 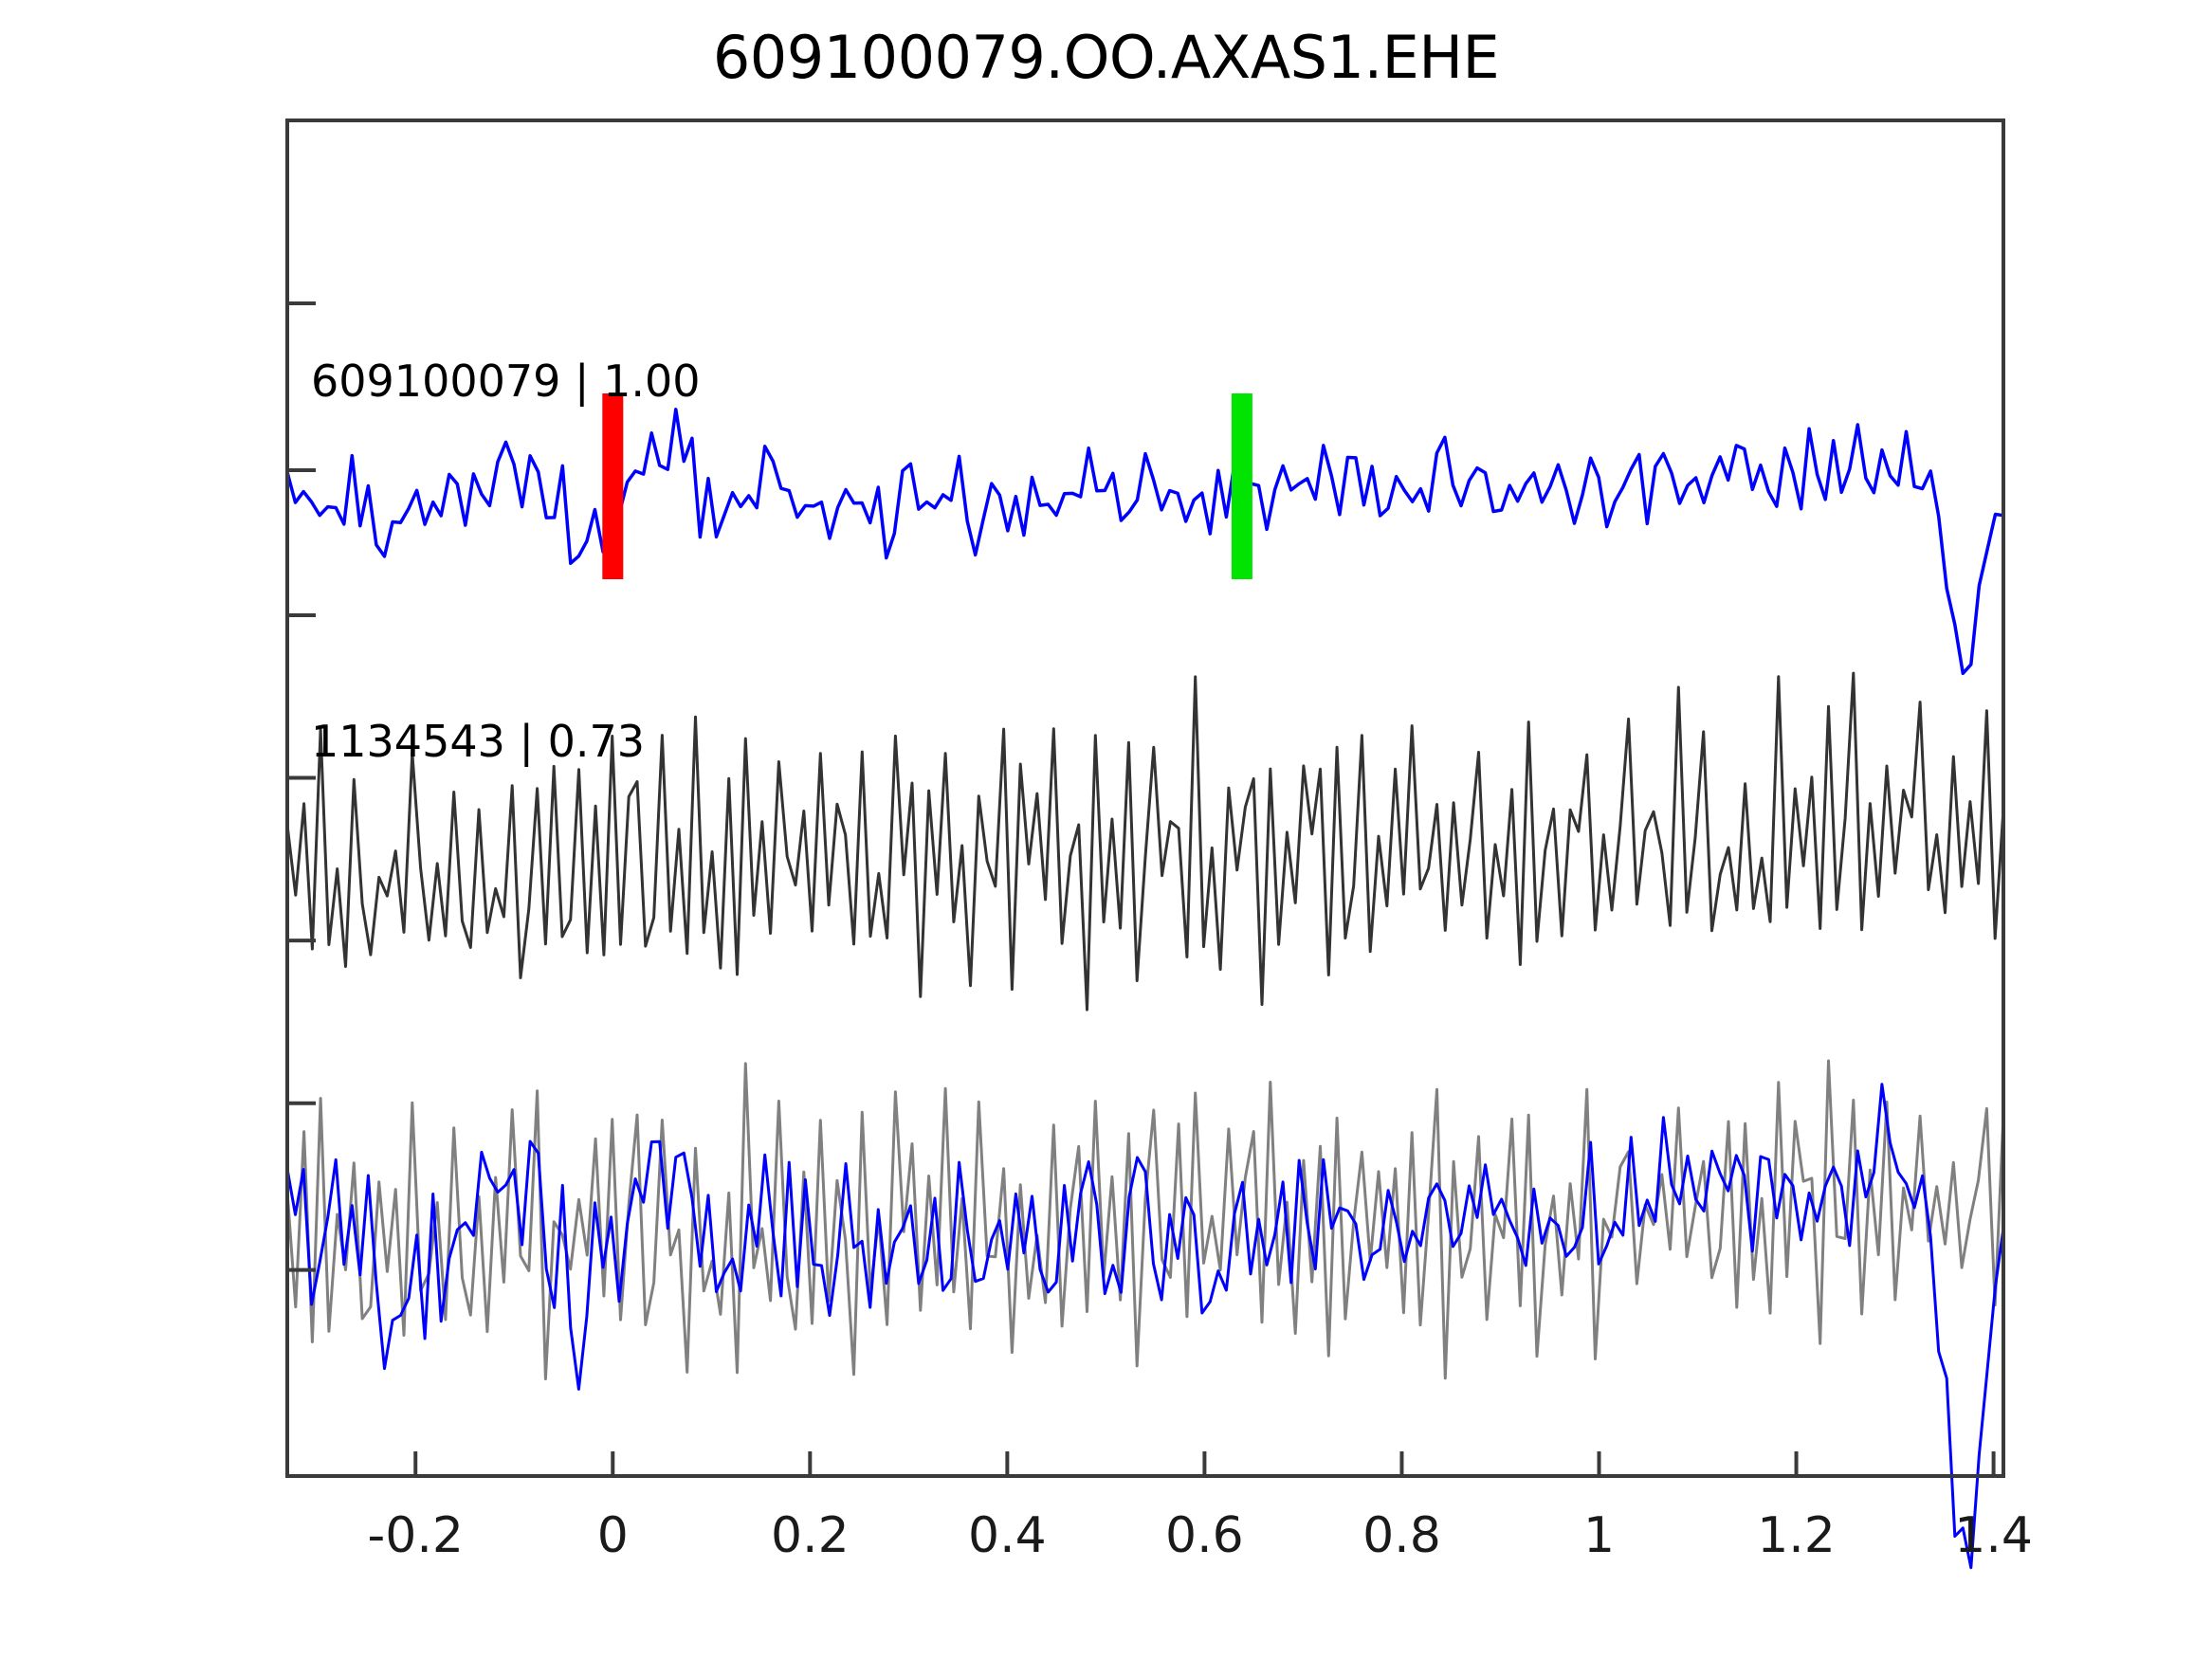 What do you see at coordinates (613, 486) in the screenshot?
I see `pick-marker-red` at bounding box center [613, 486].